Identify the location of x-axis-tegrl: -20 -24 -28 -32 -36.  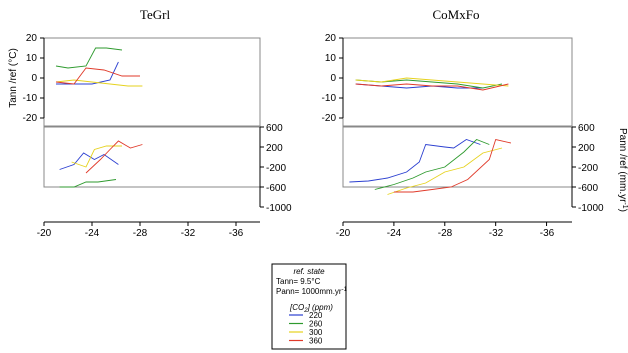
(140, 233).